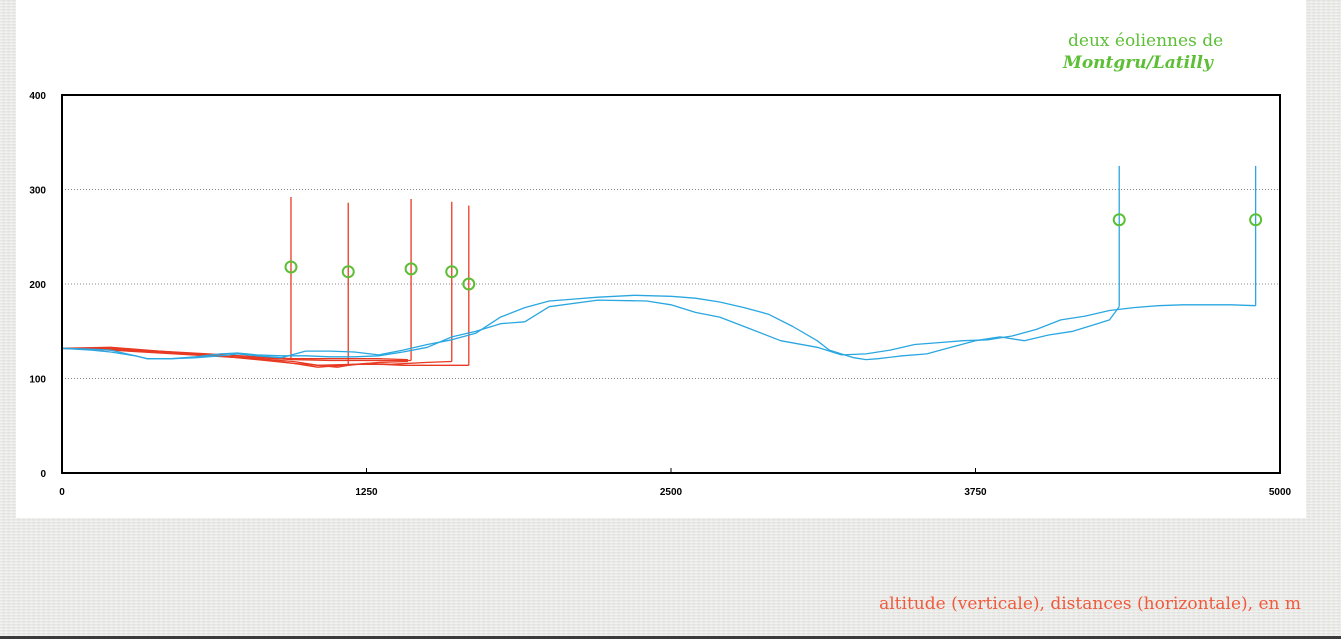 This screenshot has height=639, width=1341. I want to click on annotation-line-2: Montgru/Latilly, so click(1138, 63).